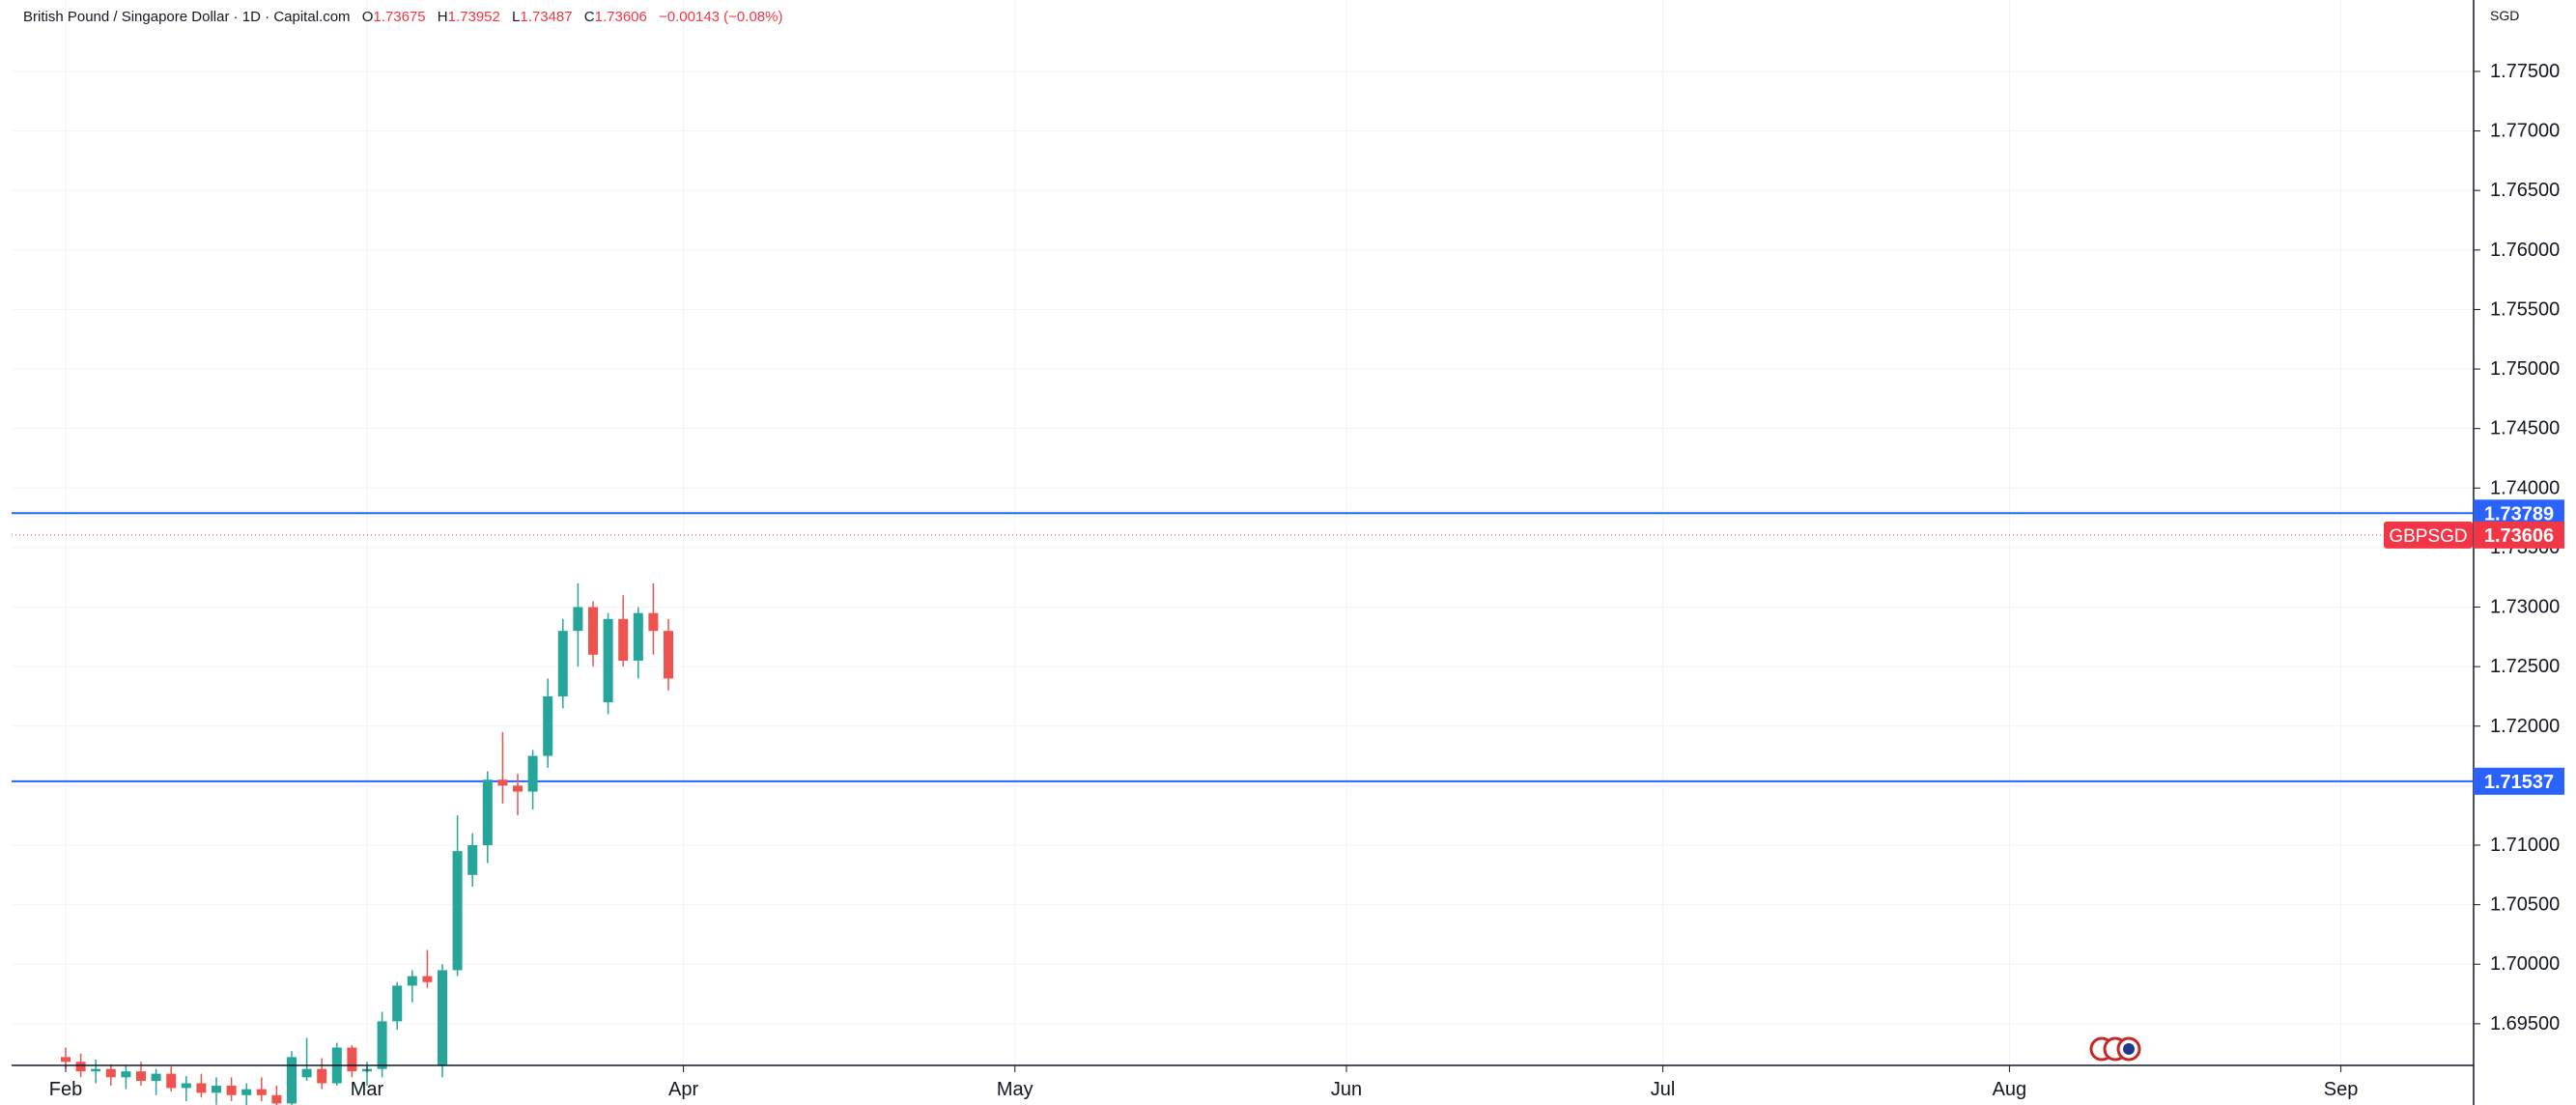 The width and height of the screenshot is (2576, 1105). What do you see at coordinates (126, 17) in the screenshot?
I see `symbol-title: British Pound / Singapore Dollar` at bounding box center [126, 17].